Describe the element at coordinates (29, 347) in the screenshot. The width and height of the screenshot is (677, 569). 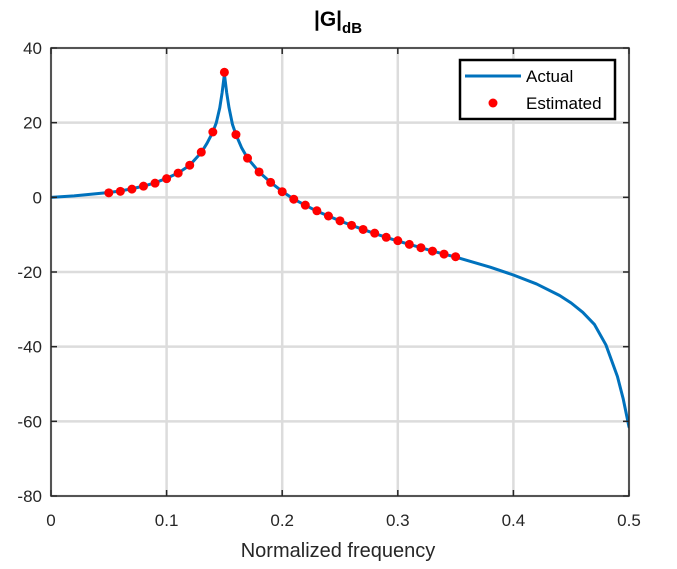
I see `y-tick-label: -40` at that location.